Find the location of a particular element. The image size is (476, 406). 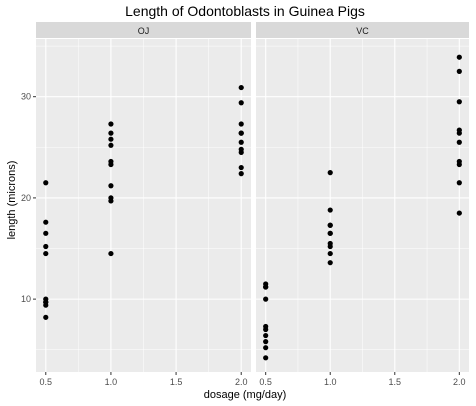

y-tick-label: 20 is located at coordinates (26, 198).